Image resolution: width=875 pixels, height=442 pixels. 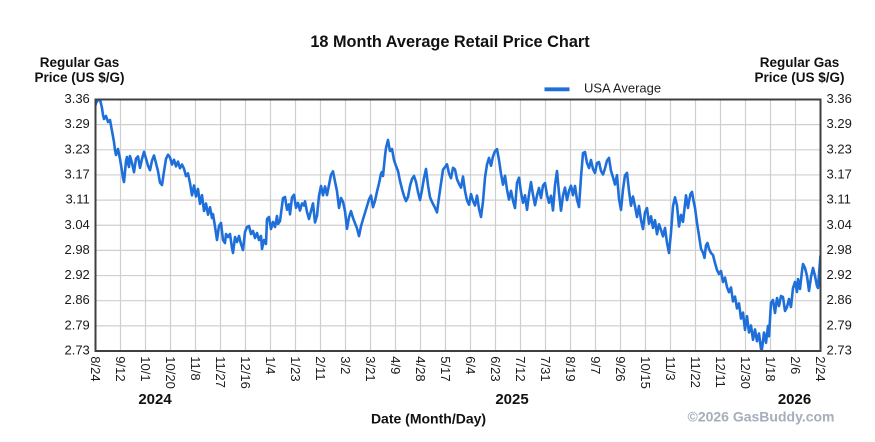 What do you see at coordinates (420, 368) in the screenshot?
I see `svg-text: 4/28` at bounding box center [420, 368].